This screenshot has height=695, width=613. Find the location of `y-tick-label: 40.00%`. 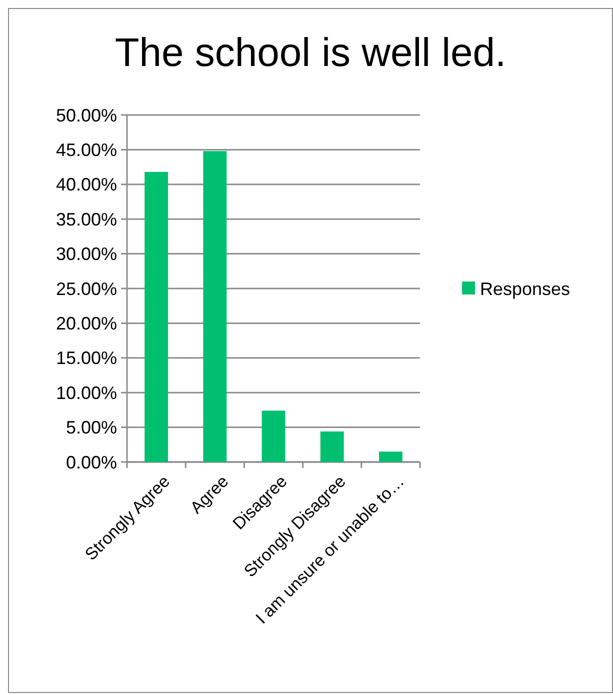

y-tick-label: 40.00% is located at coordinates (86, 184).